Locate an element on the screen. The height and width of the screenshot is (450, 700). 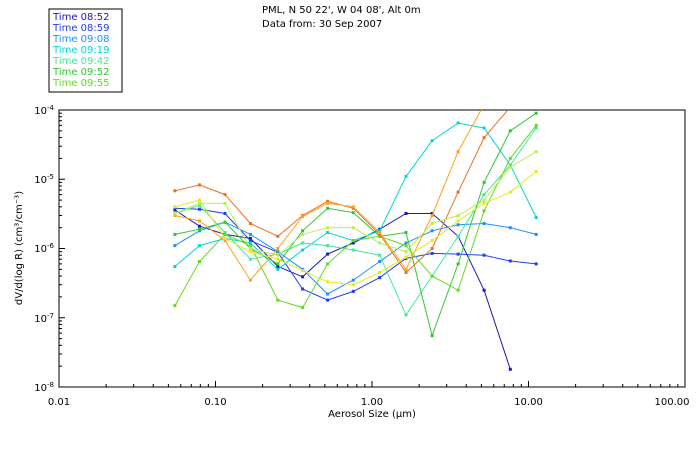
x-tick-label-3: 10.00 is located at coordinates (528, 402).